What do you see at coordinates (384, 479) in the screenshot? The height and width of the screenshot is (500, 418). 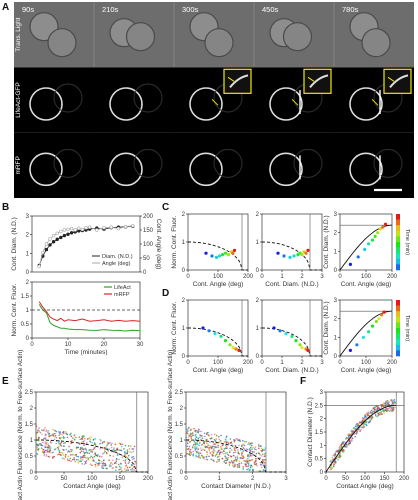 I see `x-tick-label: 150` at bounding box center [384, 479].